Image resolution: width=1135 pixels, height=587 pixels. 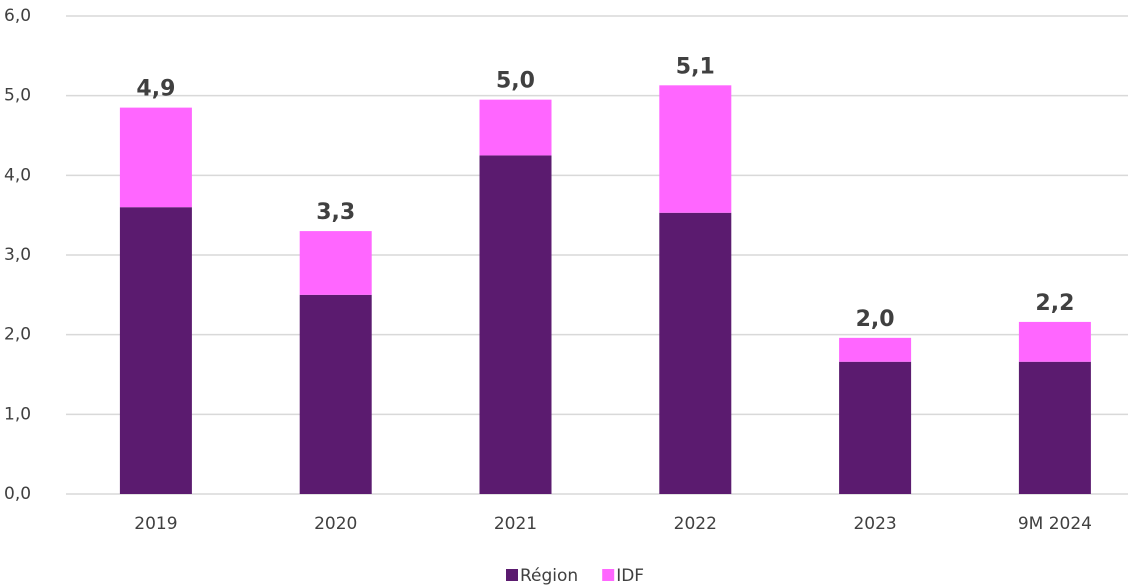 I want to click on total-label: 2,0, so click(x=875, y=319).